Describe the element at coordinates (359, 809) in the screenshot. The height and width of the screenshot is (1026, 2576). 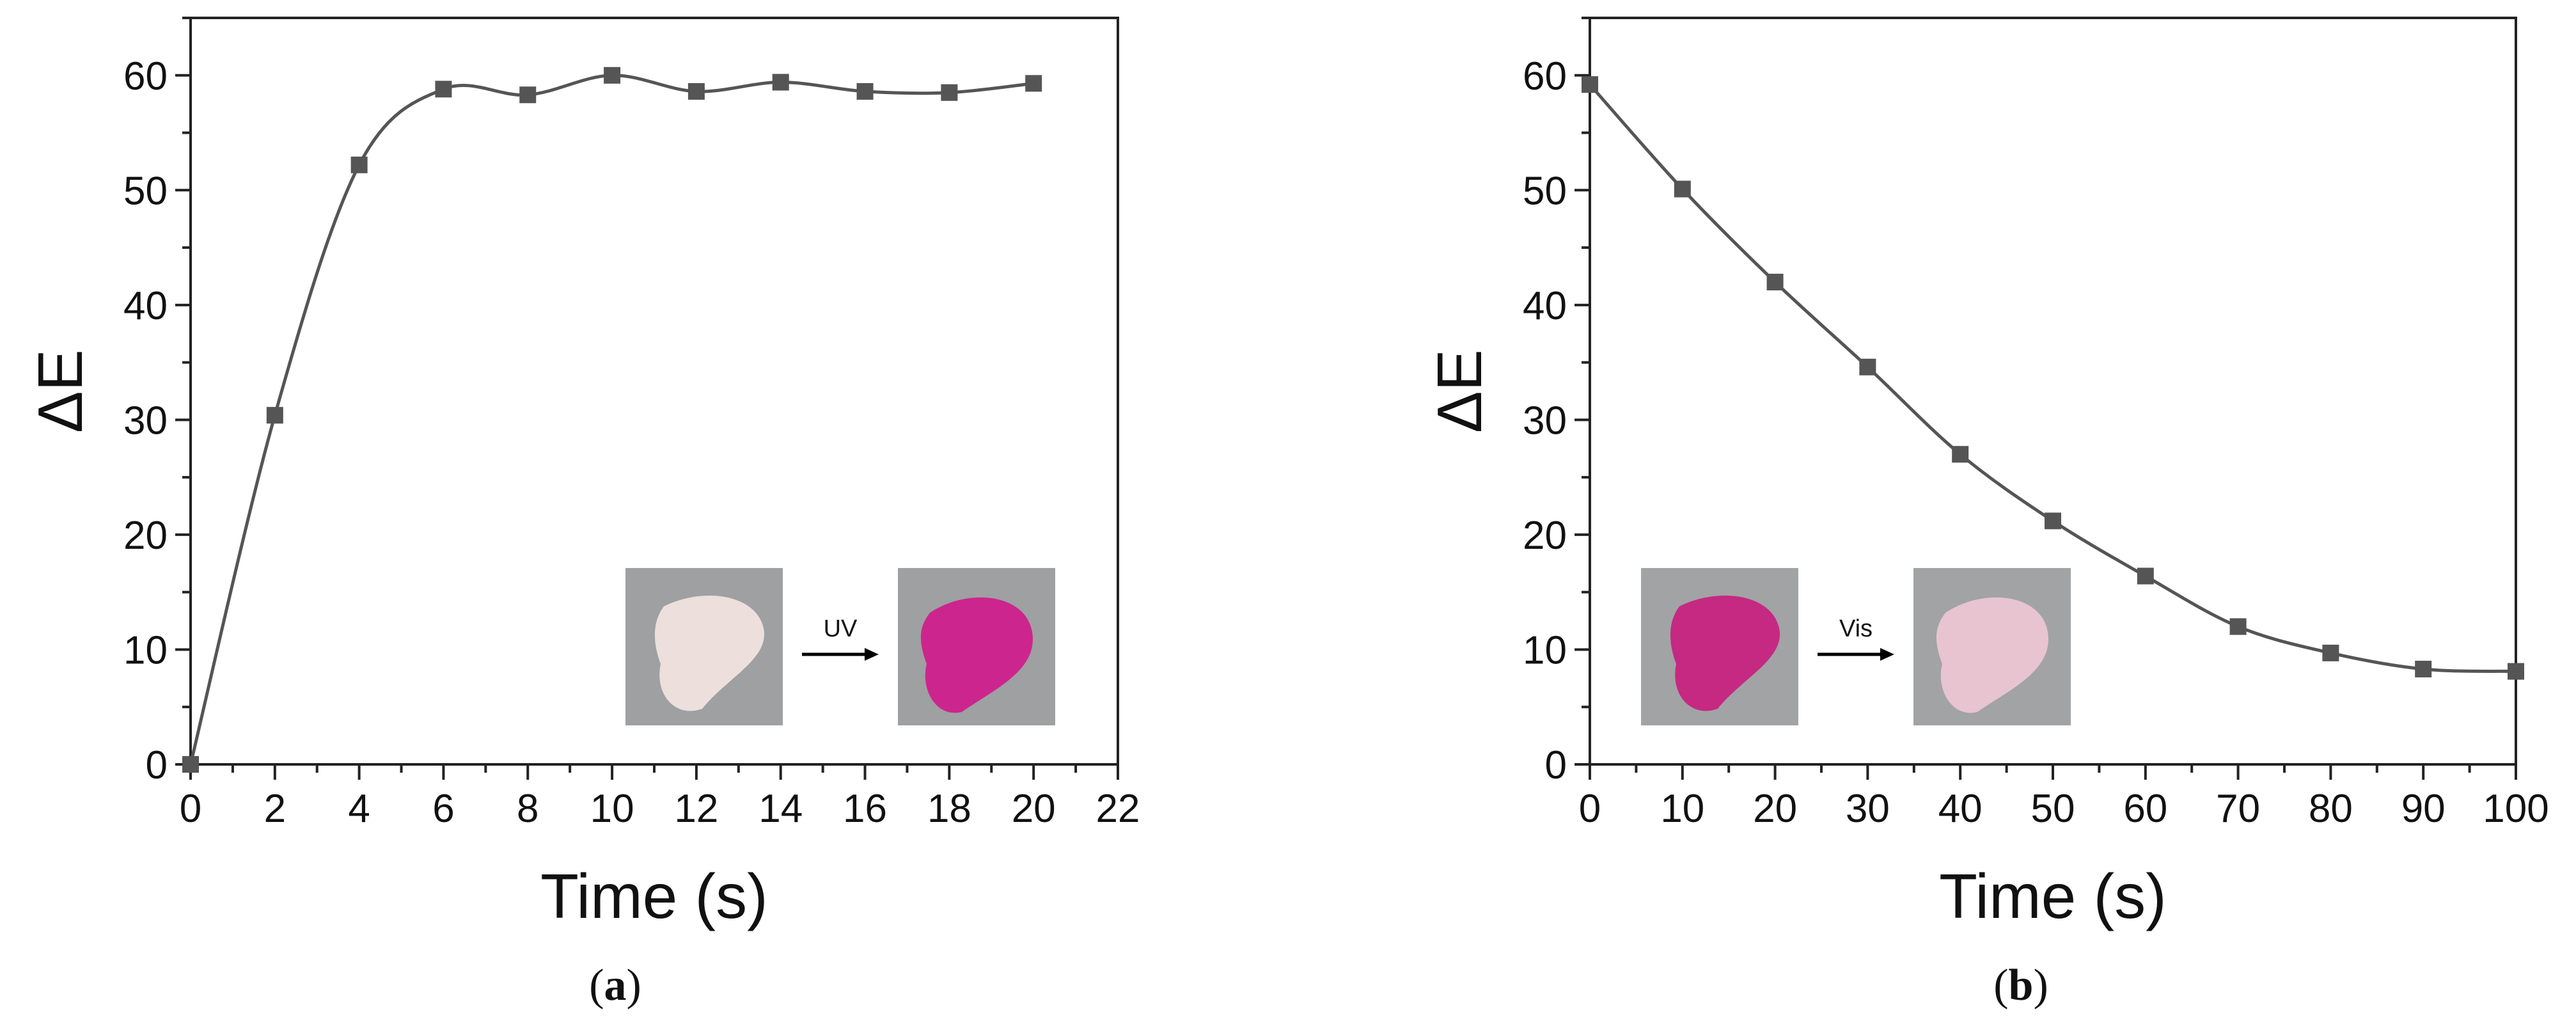
I see `x-tick-label: 4` at that location.